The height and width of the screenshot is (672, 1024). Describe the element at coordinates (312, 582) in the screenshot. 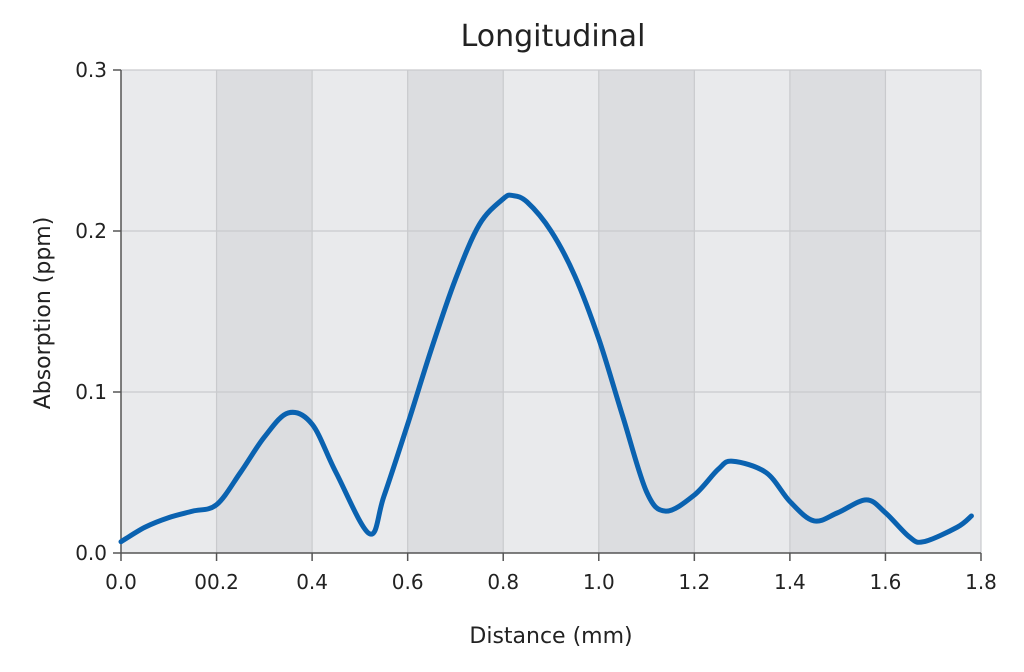

I see `x-tick-label: 0.4` at that location.